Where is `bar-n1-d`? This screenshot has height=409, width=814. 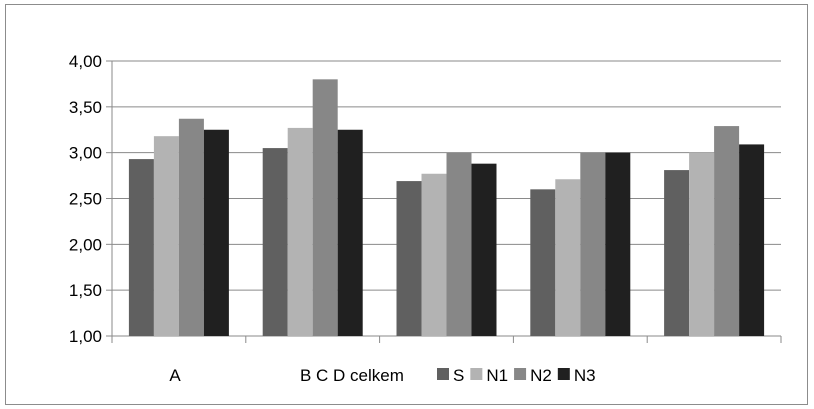
bar-n1-d is located at coordinates (568, 257).